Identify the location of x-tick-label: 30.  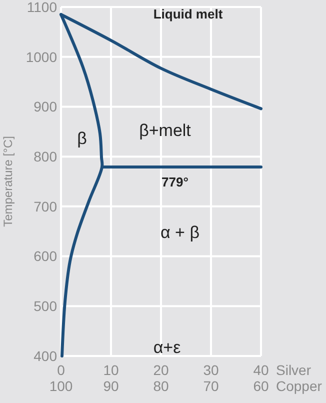
(211, 370).